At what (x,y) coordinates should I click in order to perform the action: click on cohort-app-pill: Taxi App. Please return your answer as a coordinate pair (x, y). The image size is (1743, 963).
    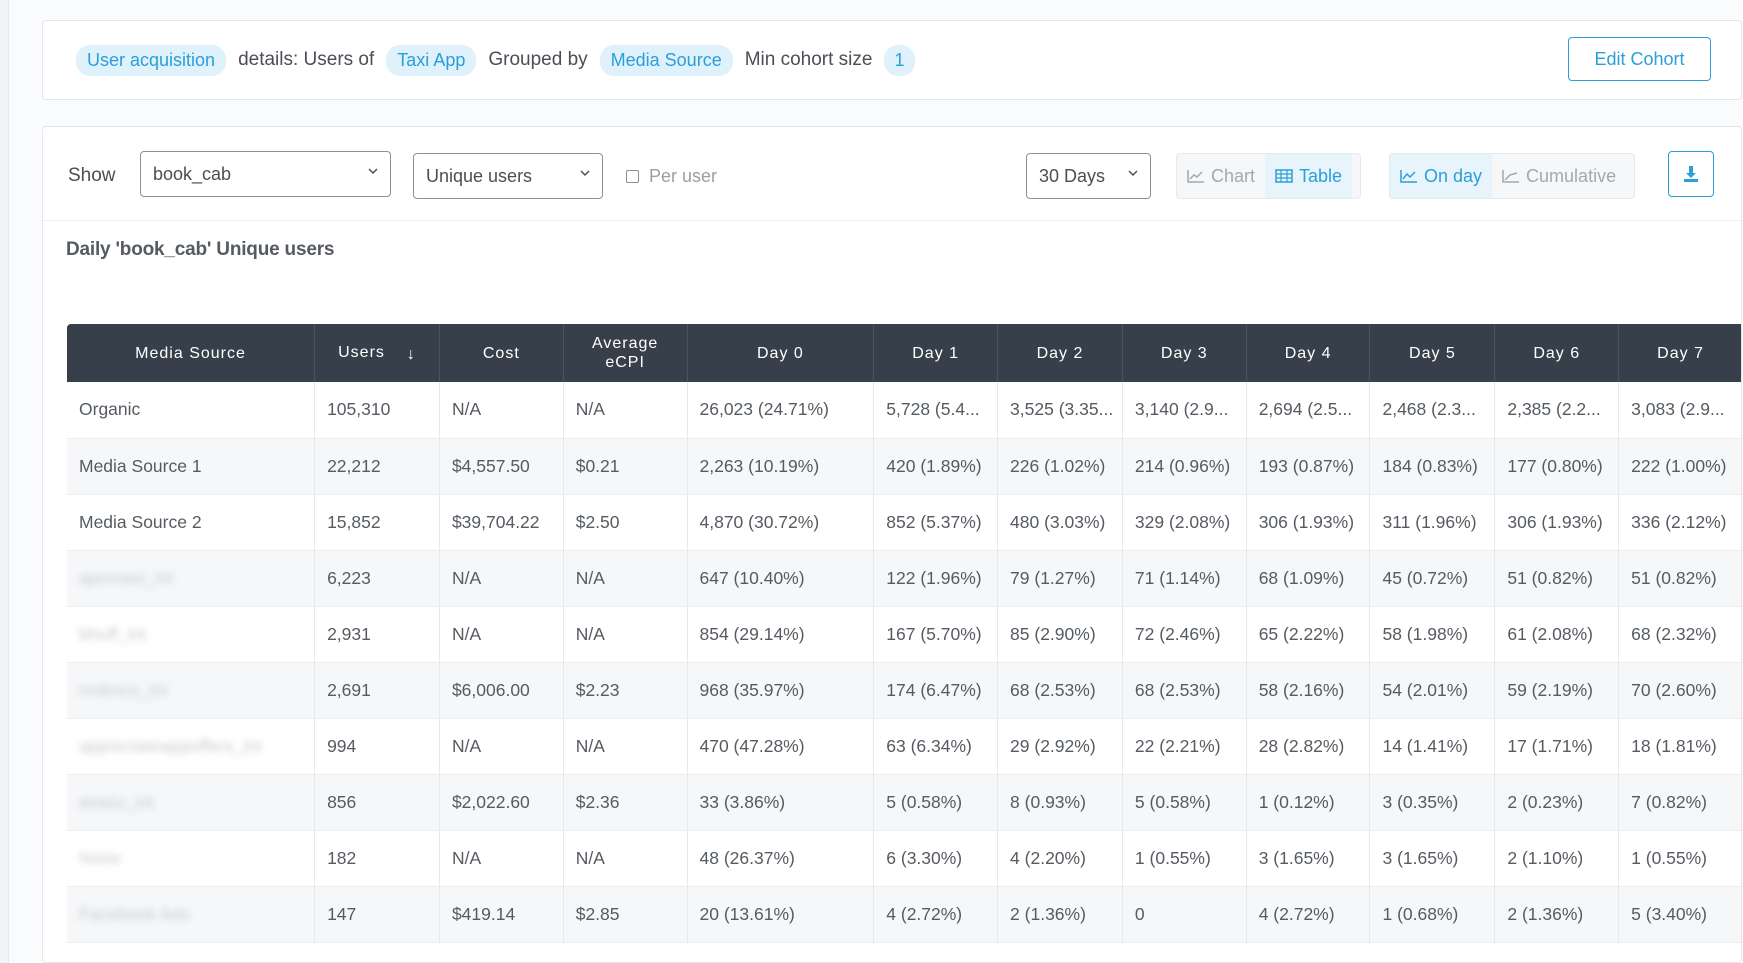
    Looking at the image, I should click on (431, 60).